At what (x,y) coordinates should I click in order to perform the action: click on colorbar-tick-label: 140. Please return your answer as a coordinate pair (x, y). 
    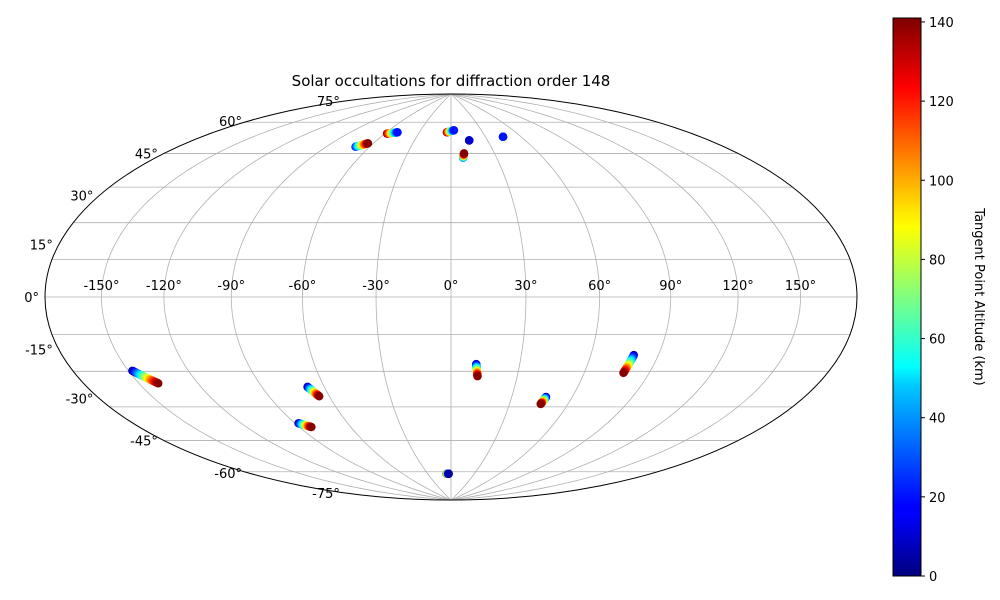
    Looking at the image, I should click on (941, 23).